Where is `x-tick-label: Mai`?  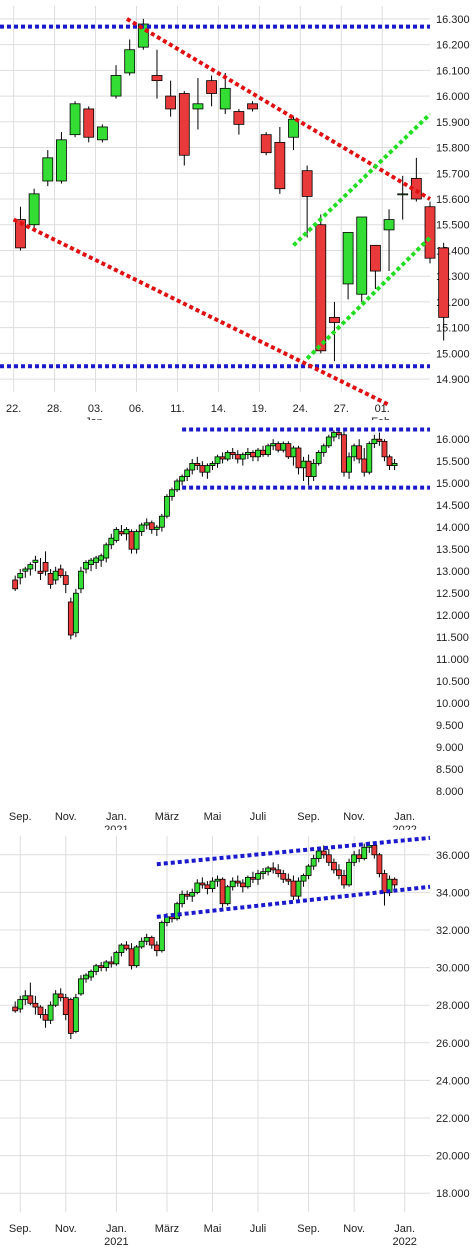
x-tick-label: Mai is located at coordinates (213, 1229).